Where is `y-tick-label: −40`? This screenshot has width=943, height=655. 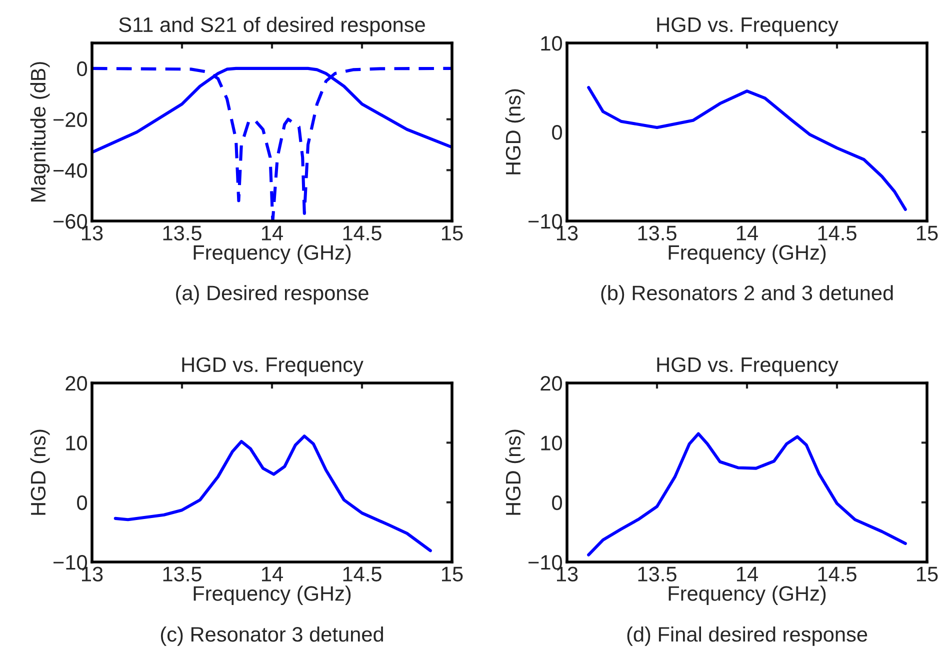 y-tick-label: −40 is located at coordinates (71, 170).